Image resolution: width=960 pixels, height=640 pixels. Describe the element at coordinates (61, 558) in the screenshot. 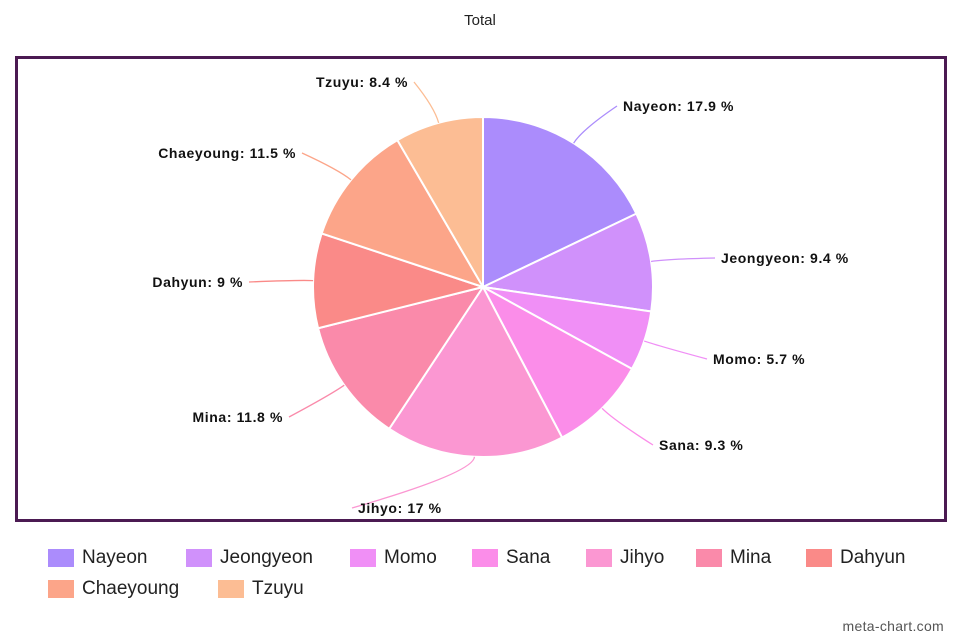

I see `legend-swatch-nayeon` at that location.